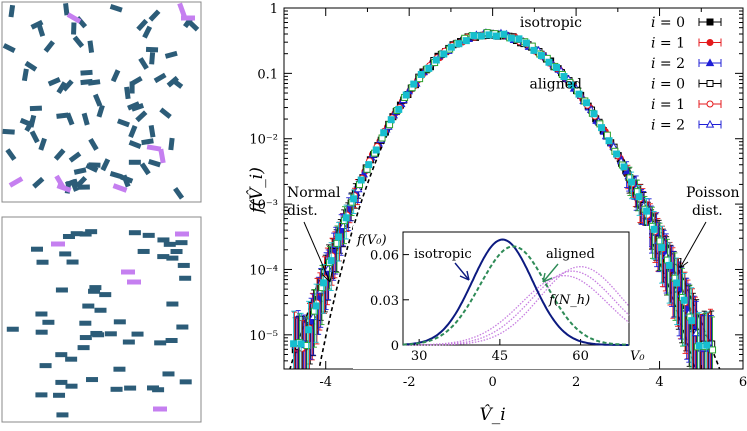  Describe the element at coordinates (668, 85) in the screenshot. I see `legend-label: i = 0` at that location.